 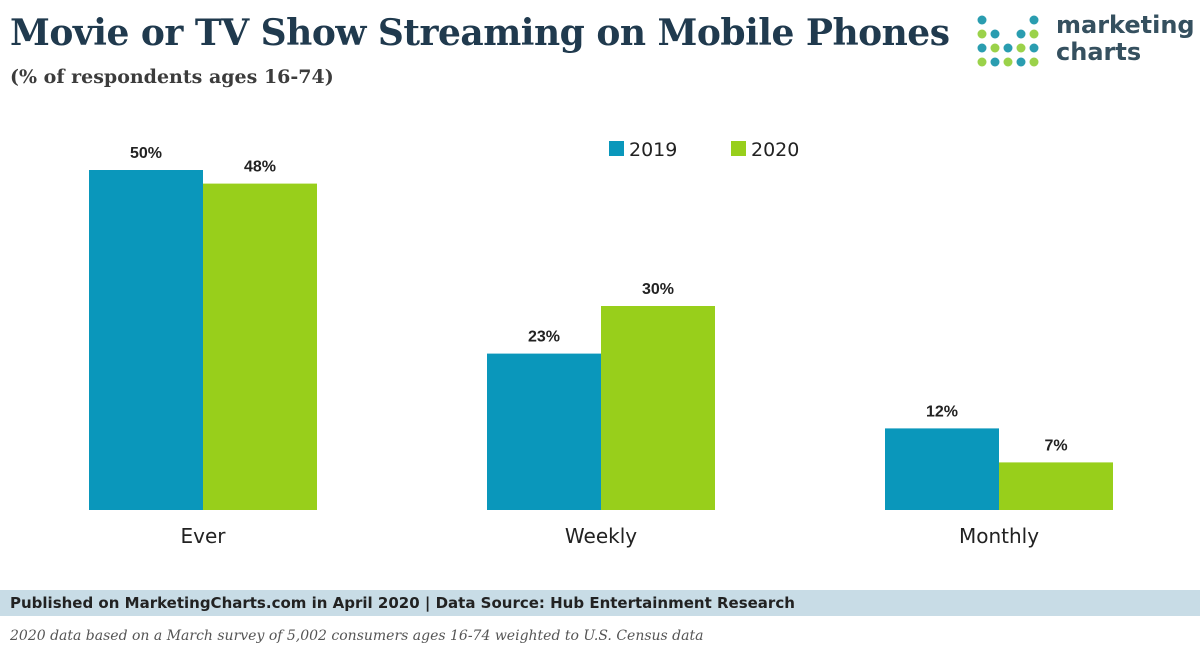 I want to click on bar-monthly-2020, so click(x=1056, y=486).